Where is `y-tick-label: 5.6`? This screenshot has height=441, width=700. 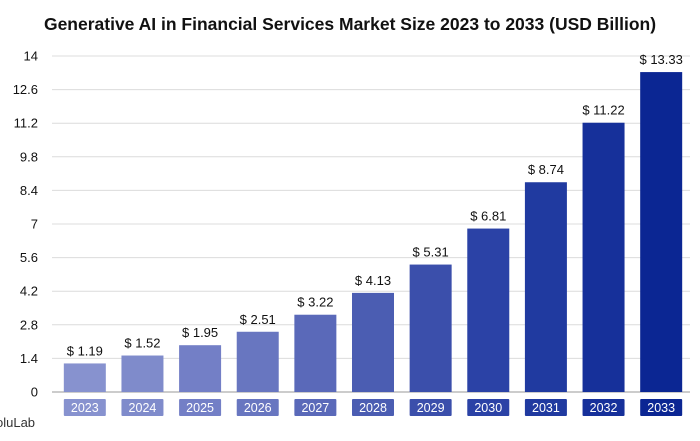
y-tick-label: 5.6 is located at coordinates (29, 257).